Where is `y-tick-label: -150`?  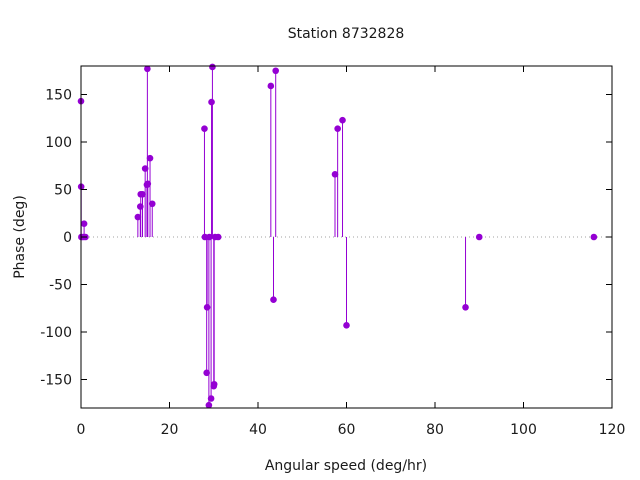 y-tick-label: -150 is located at coordinates (56, 381).